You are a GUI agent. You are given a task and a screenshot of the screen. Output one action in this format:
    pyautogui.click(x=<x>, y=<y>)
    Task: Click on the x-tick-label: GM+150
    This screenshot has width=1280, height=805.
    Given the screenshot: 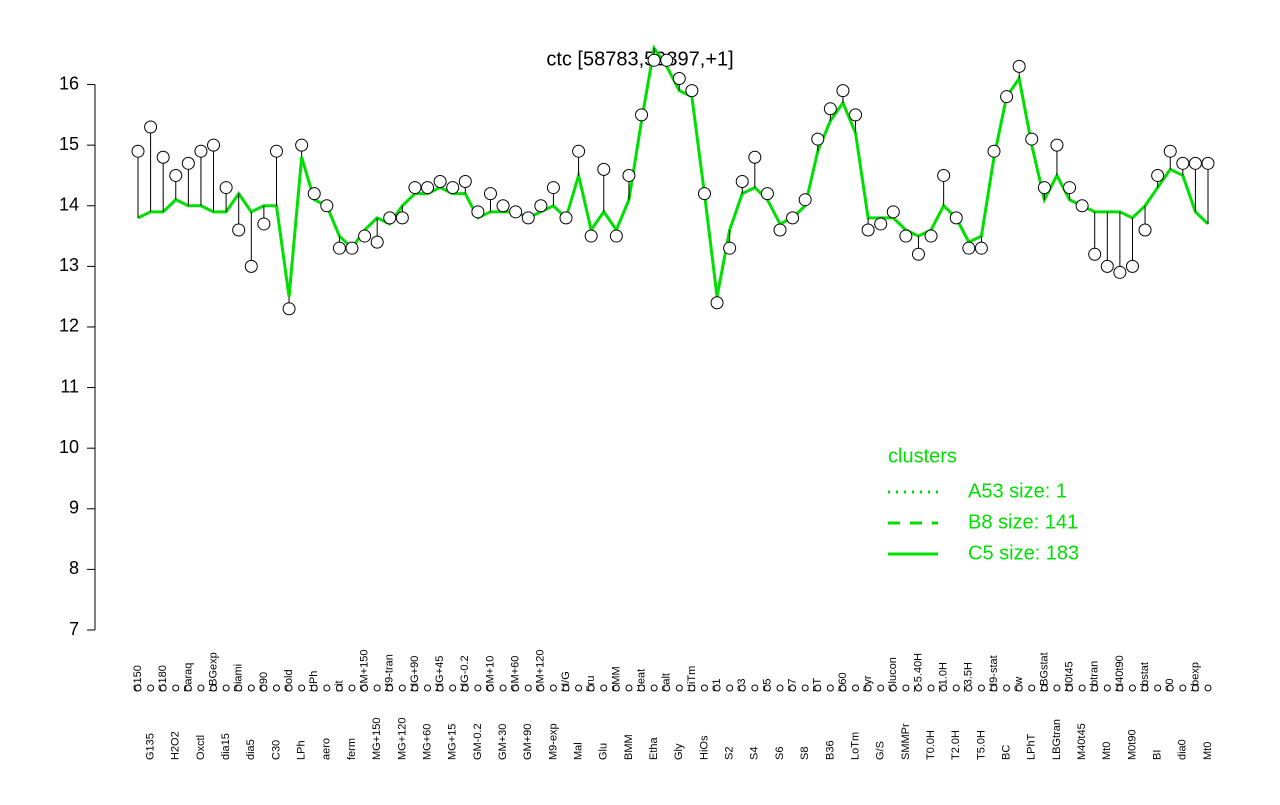 What is the action you would take?
    pyautogui.click(x=364, y=671)
    